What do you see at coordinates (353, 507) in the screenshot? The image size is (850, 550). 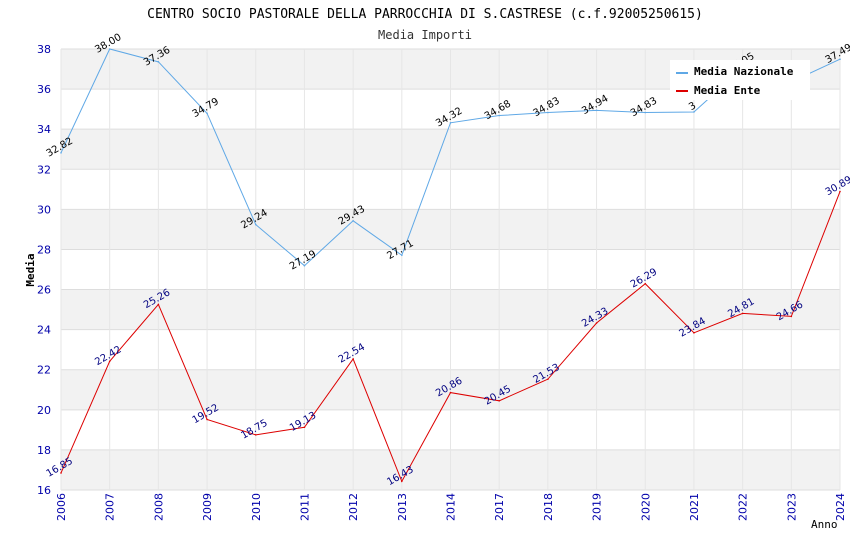 I see `x-tick-label: 2012` at bounding box center [353, 507].